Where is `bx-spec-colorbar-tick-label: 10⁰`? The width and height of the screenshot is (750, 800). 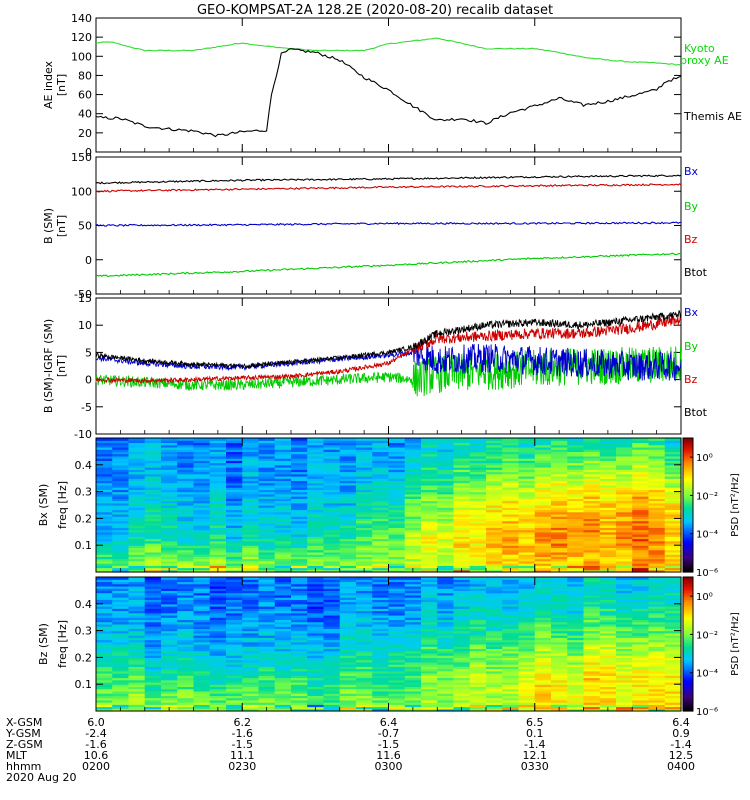 bx-spec-colorbar-tick-label: 10⁰ is located at coordinates (704, 458).